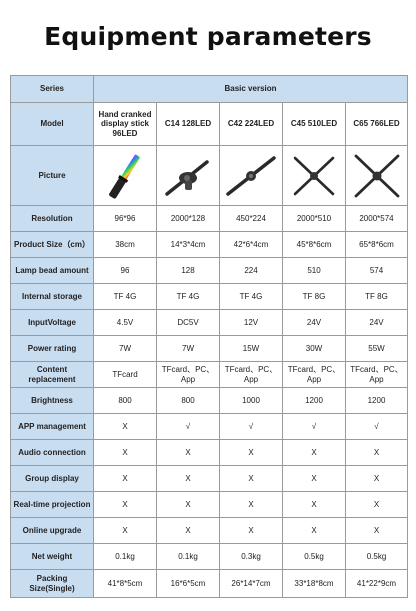 The image size is (416, 611). I want to click on row-label: Audio connection, so click(52, 452).